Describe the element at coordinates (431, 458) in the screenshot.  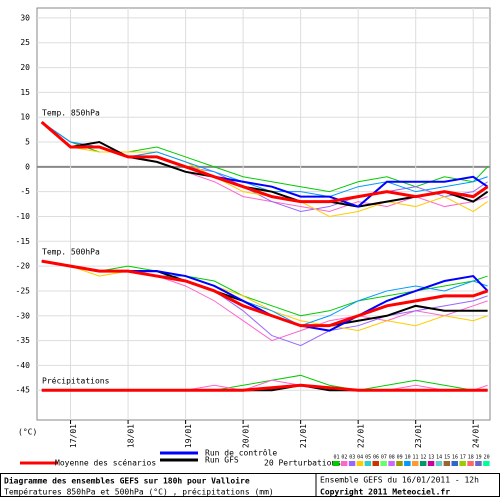
I see `perturbation-id: 13` at that location.